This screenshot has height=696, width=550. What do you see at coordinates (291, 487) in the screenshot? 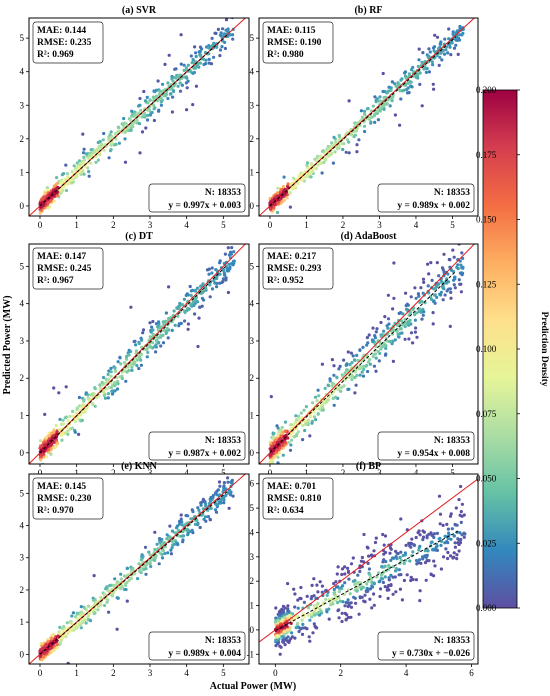
I see `stat-mae: MAE: 0.701` at bounding box center [291, 487].